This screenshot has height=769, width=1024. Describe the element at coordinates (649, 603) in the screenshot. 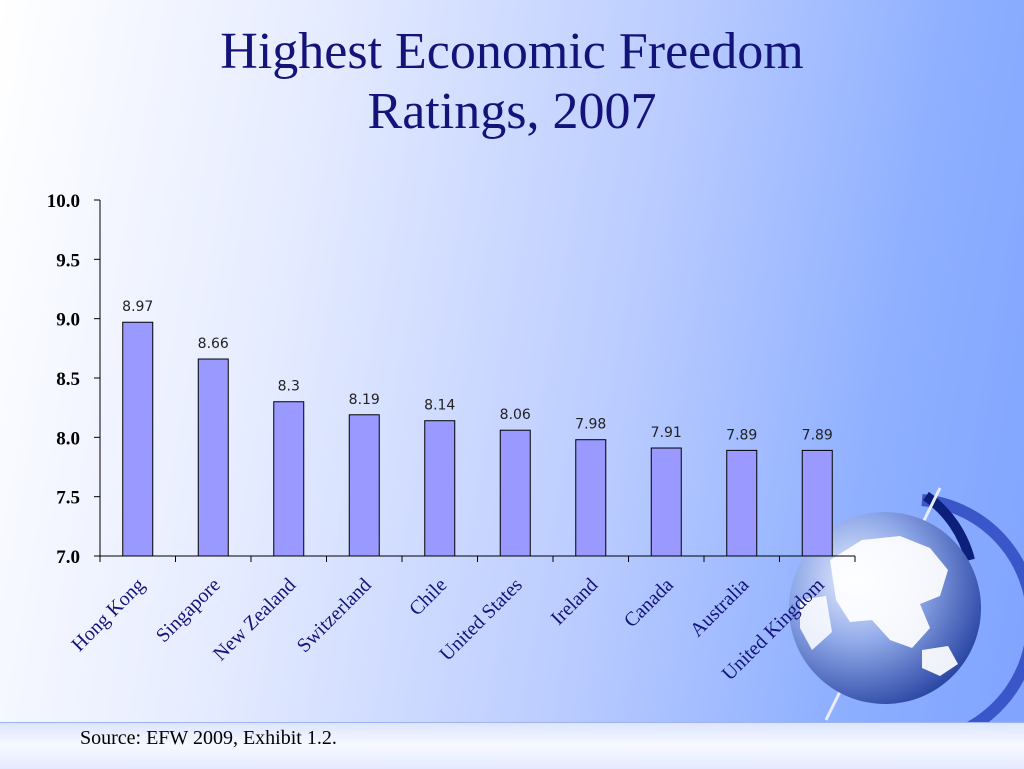

I see `category-label: Canada` at that location.